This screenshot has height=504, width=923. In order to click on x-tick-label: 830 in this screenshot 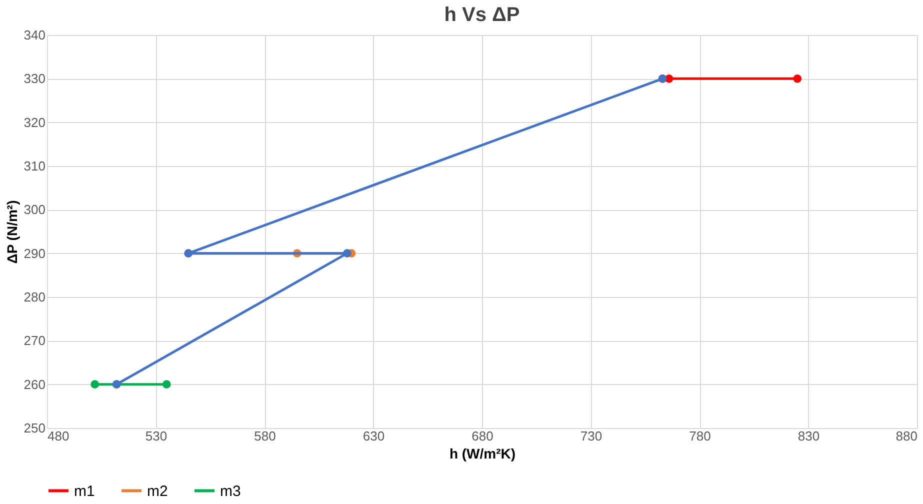, I will do `click(809, 436)`.